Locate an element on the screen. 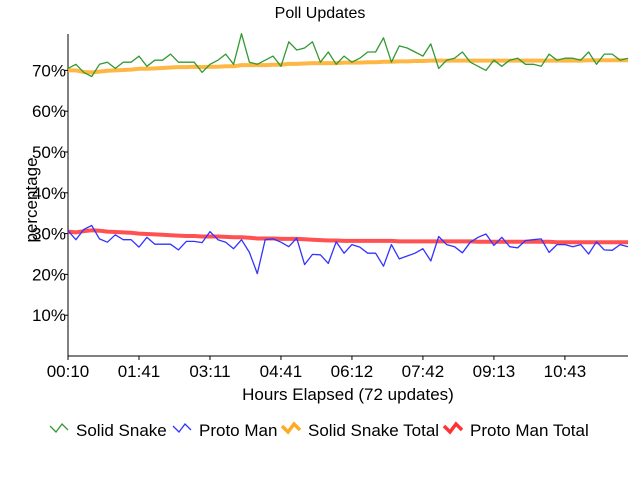  x-tick-label: 03:11 is located at coordinates (209, 371).